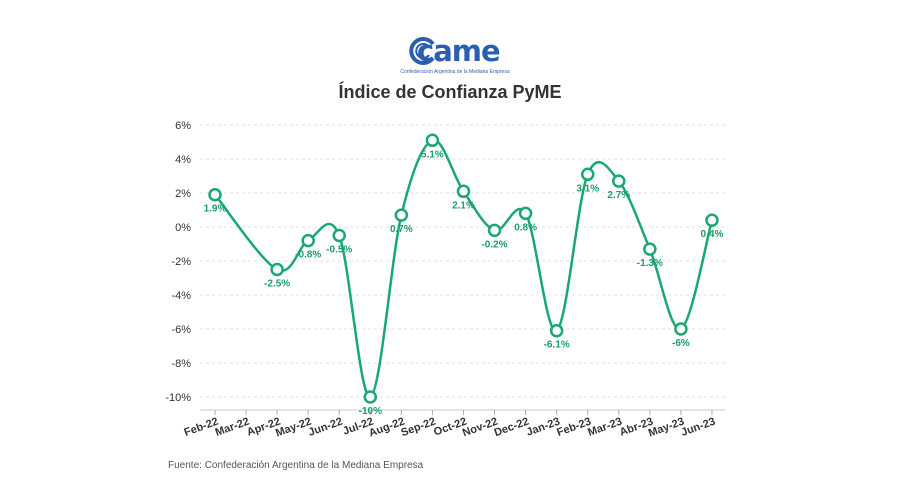 The image size is (900, 500). Describe the element at coordinates (308, 255) in the screenshot. I see `data-label: -0.8%` at that location.